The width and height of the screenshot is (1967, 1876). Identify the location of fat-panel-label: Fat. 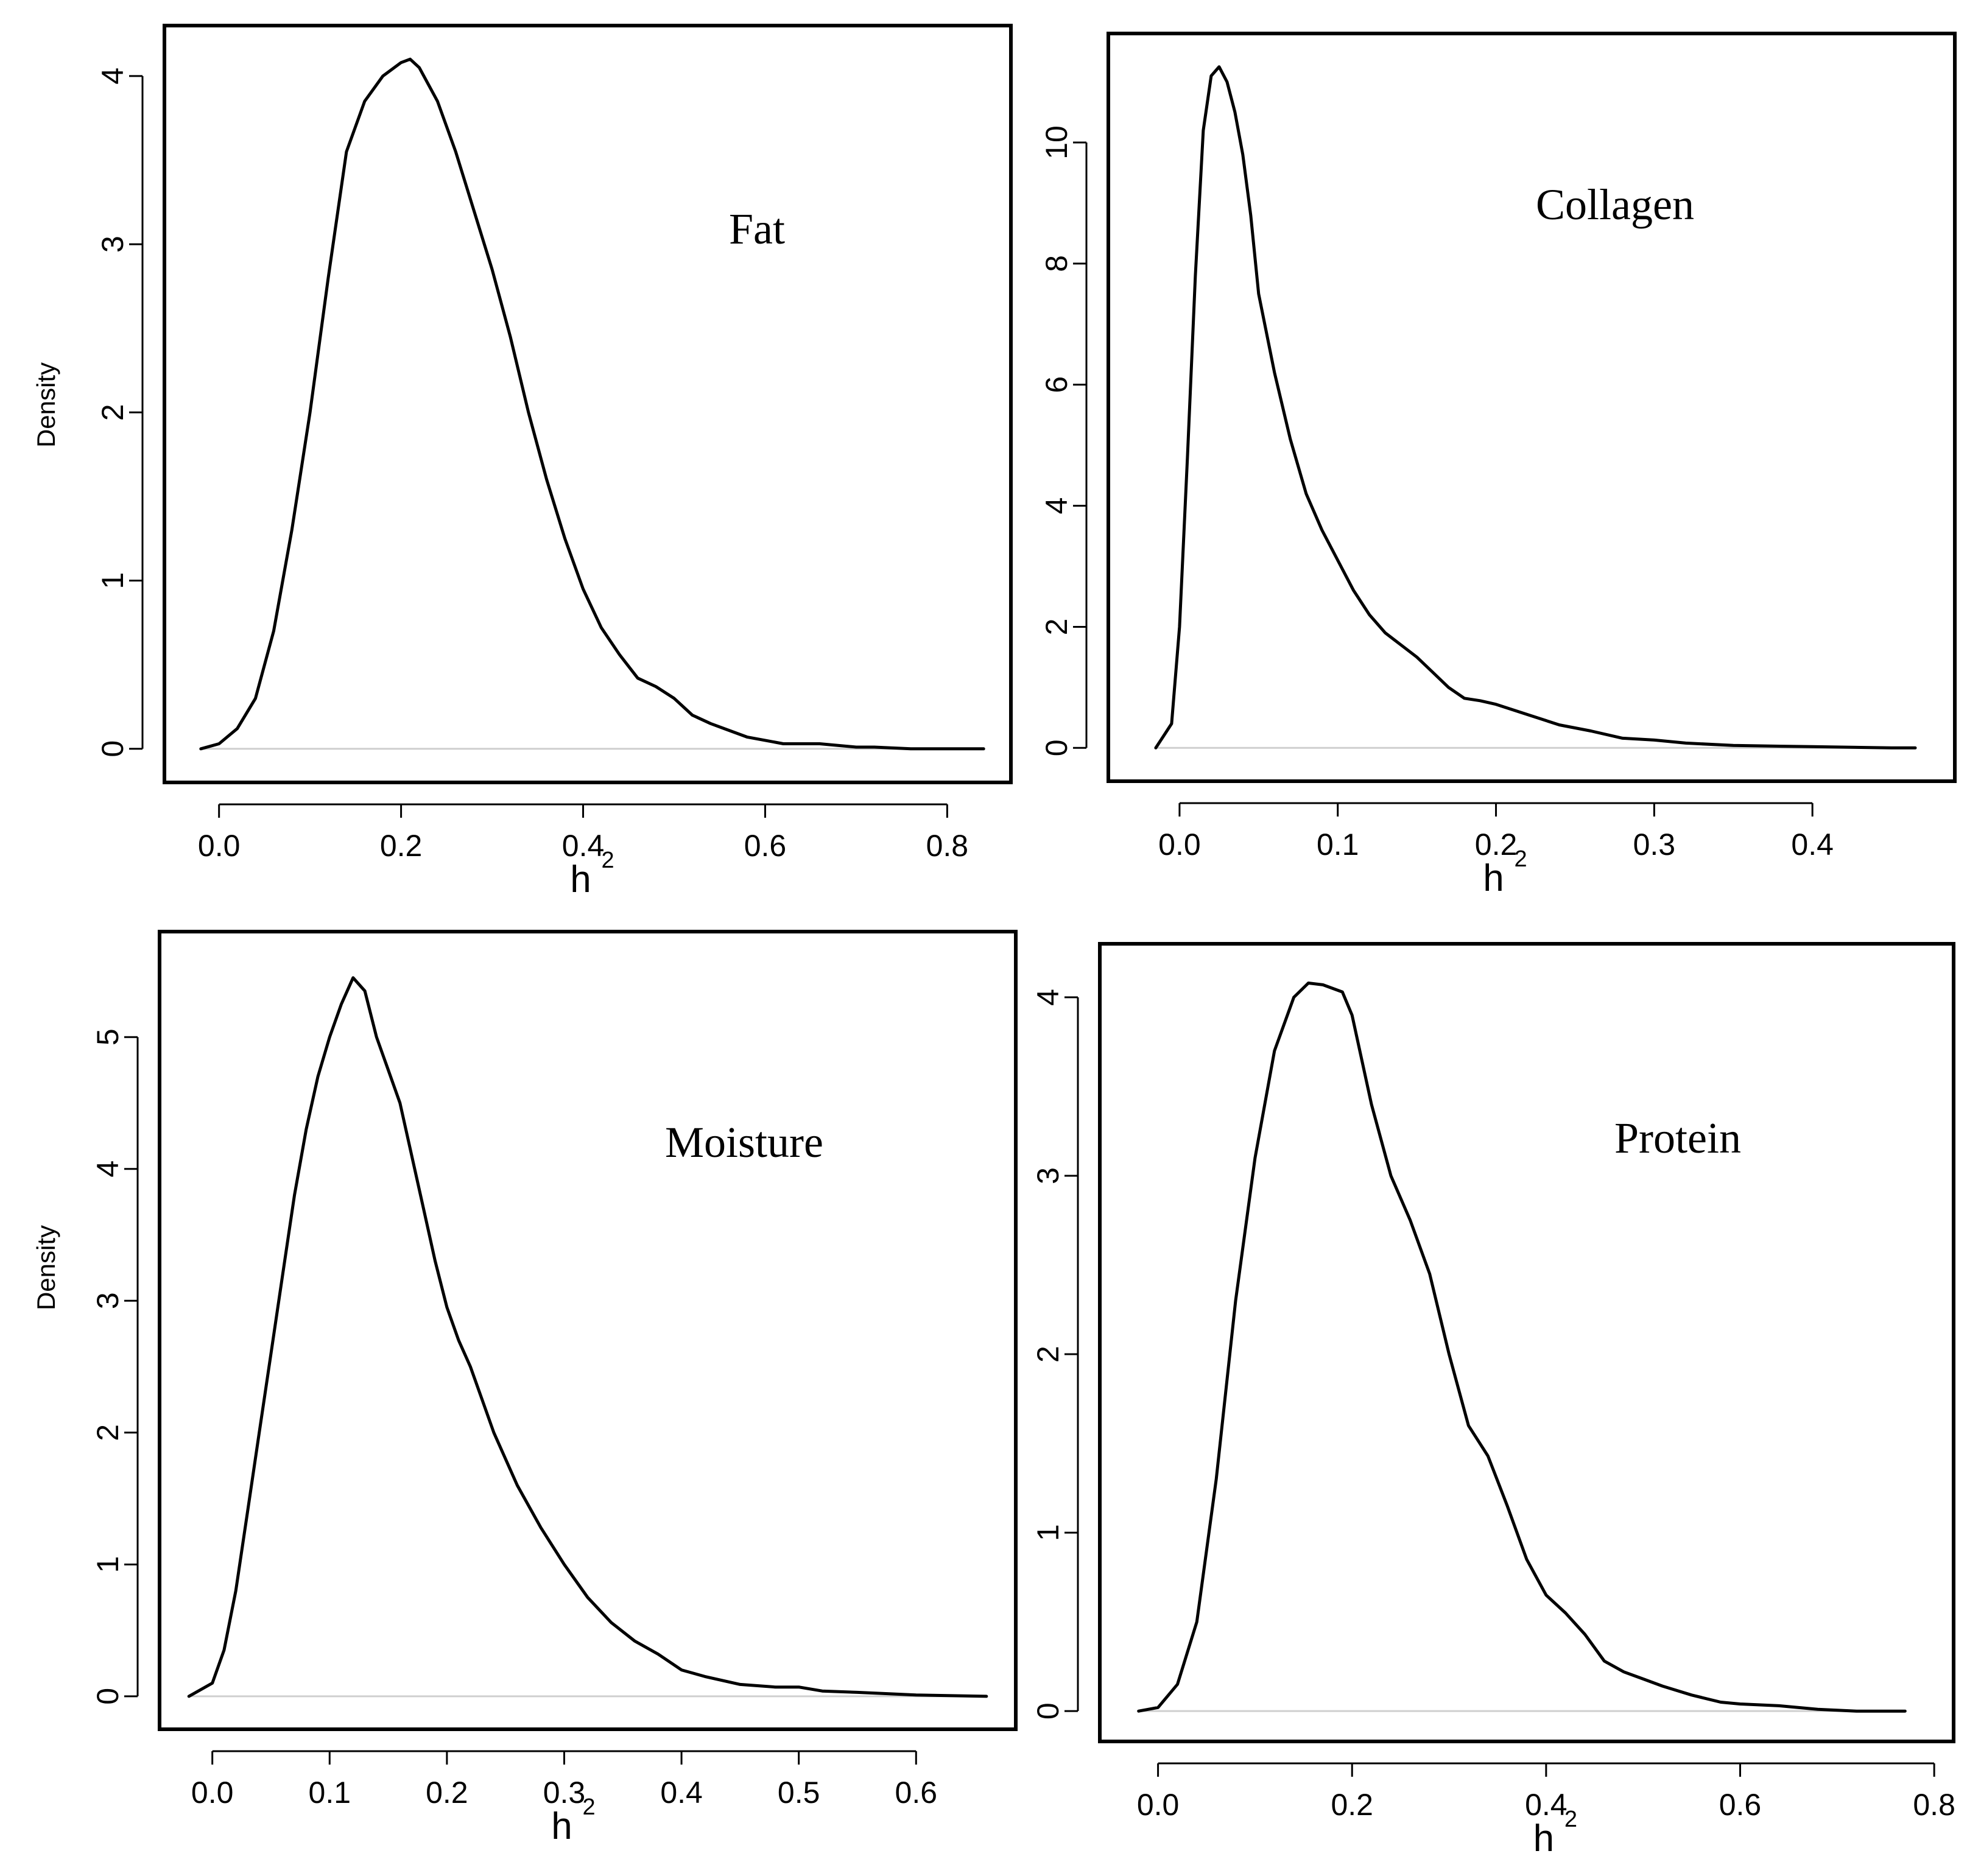
(757, 229).